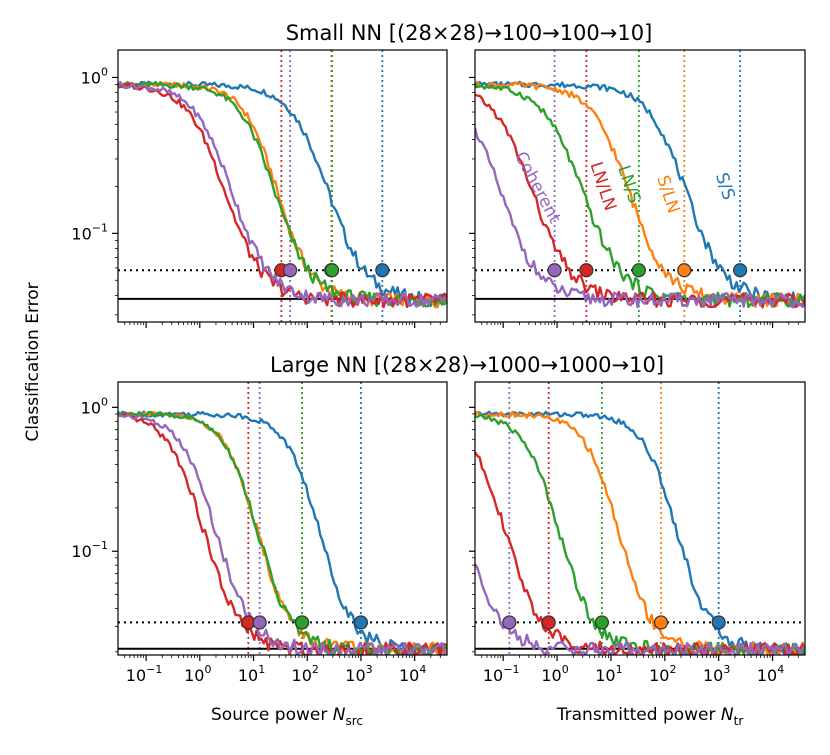  Describe the element at coordinates (726, 669) in the screenshot. I see `x-tick-label-exp: 3` at that location.